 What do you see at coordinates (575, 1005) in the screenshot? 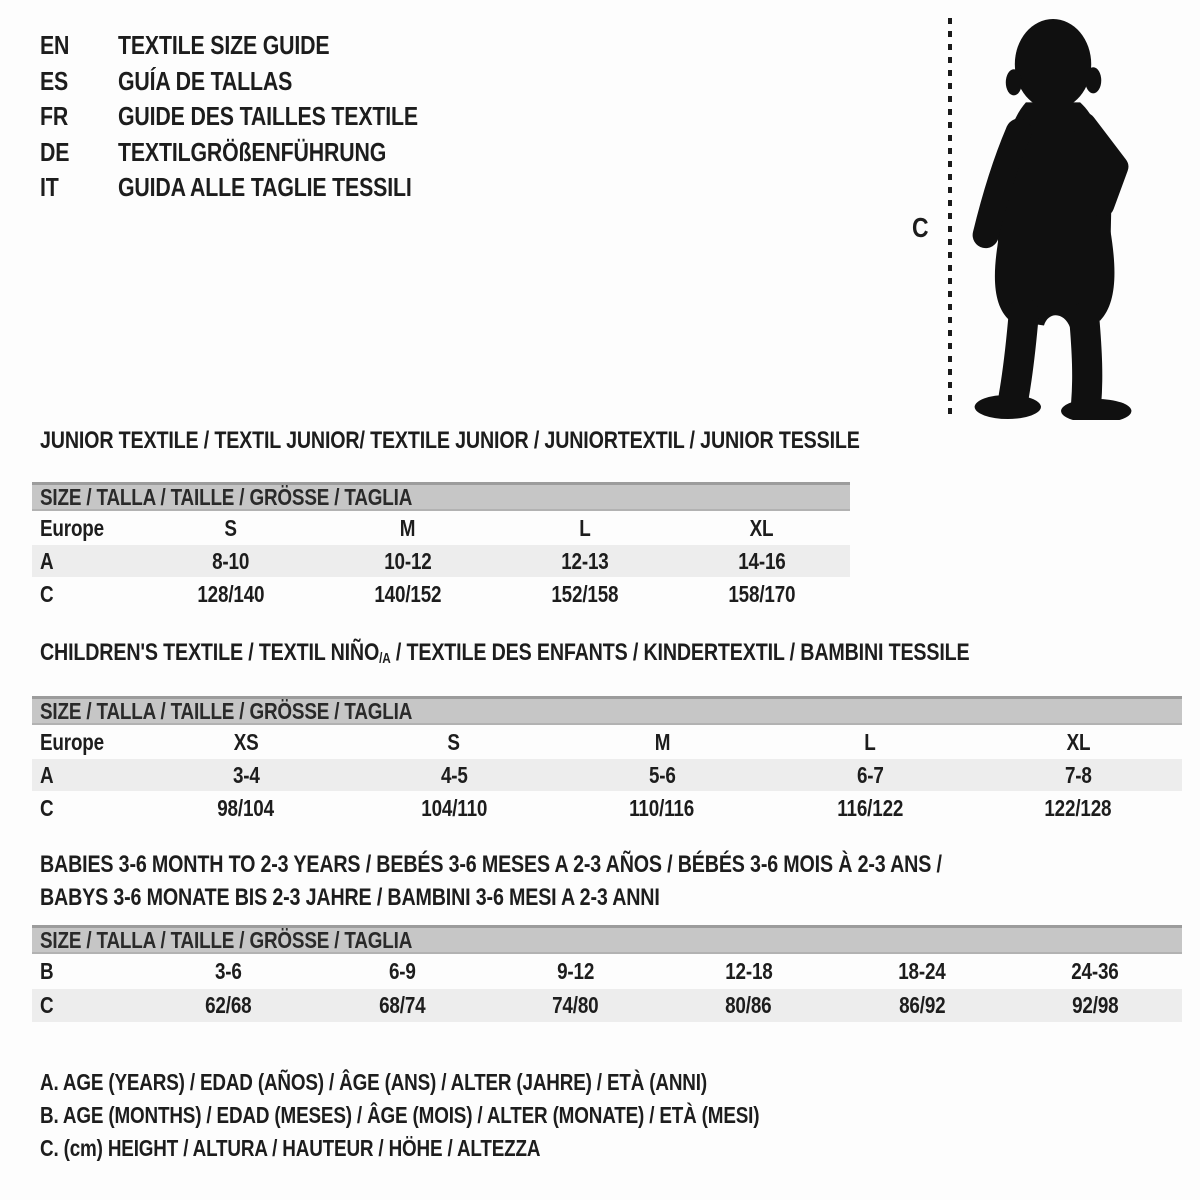
I see `data-cell: 74/80` at bounding box center [575, 1005].